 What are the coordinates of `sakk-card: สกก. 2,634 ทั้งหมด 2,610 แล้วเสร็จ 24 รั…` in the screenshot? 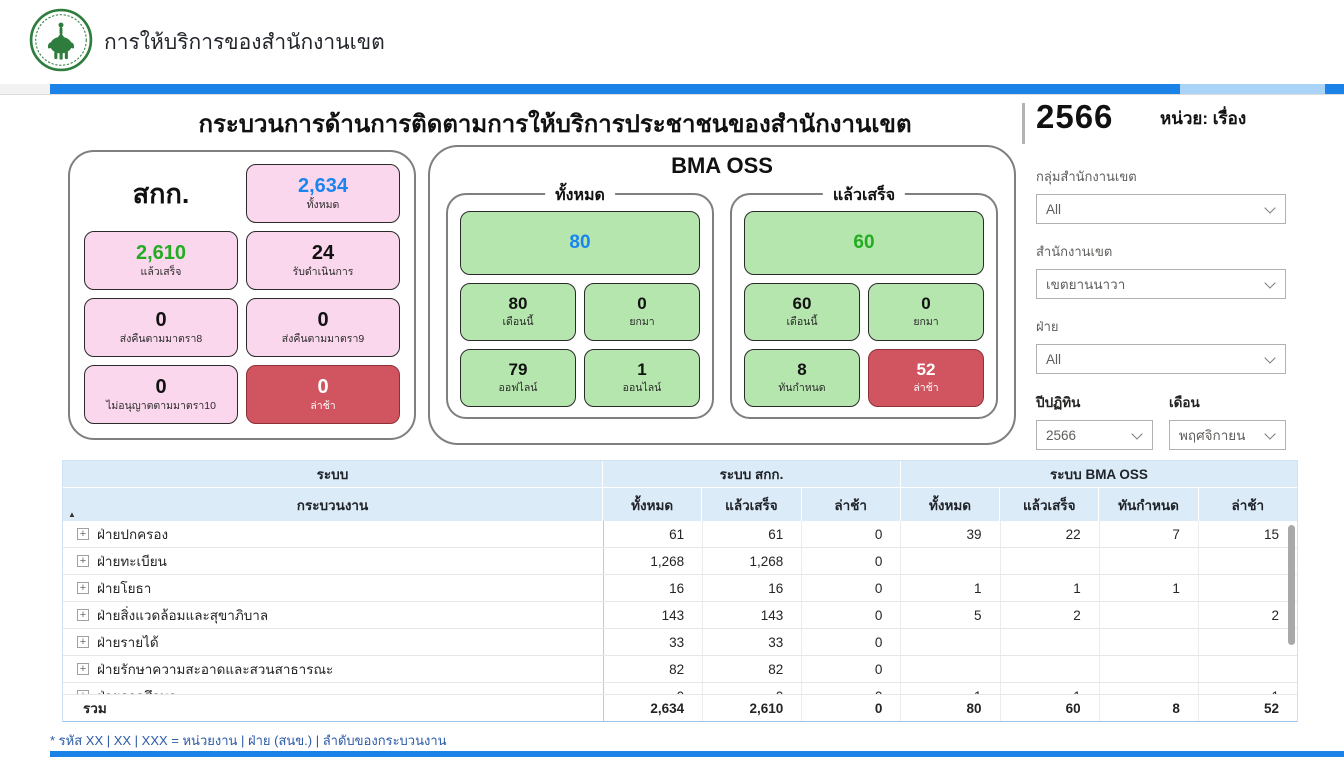 It's located at (242, 295).